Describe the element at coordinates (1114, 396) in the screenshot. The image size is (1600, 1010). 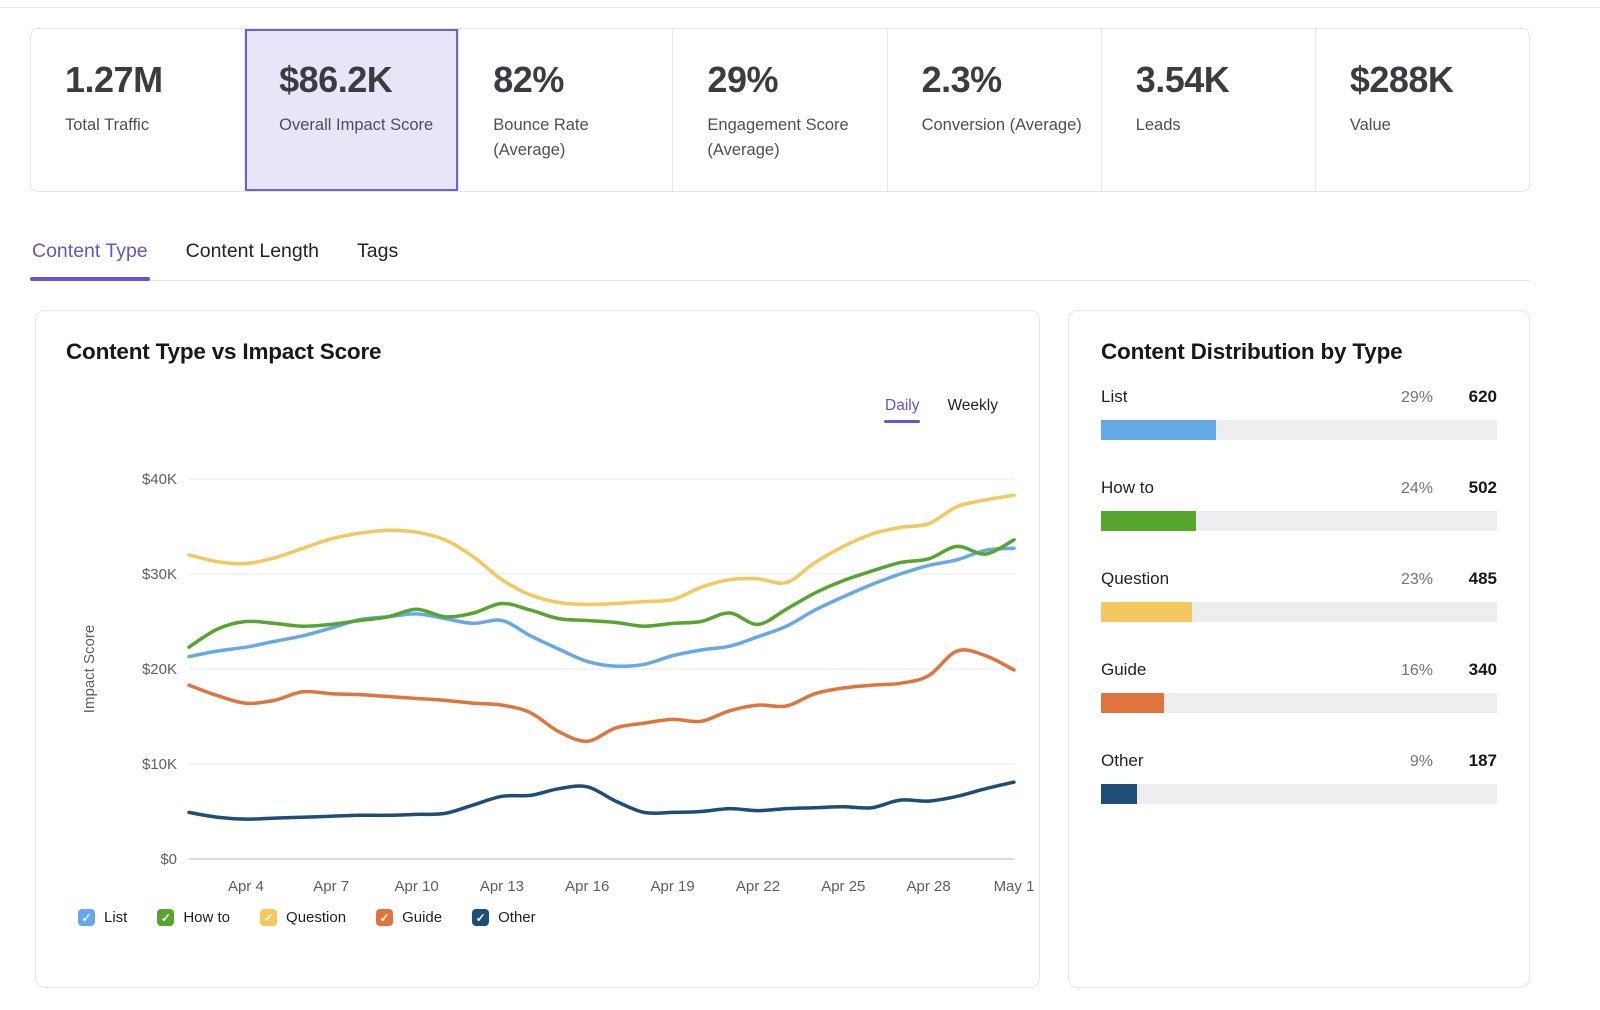
I see `distribution-label: List` at that location.